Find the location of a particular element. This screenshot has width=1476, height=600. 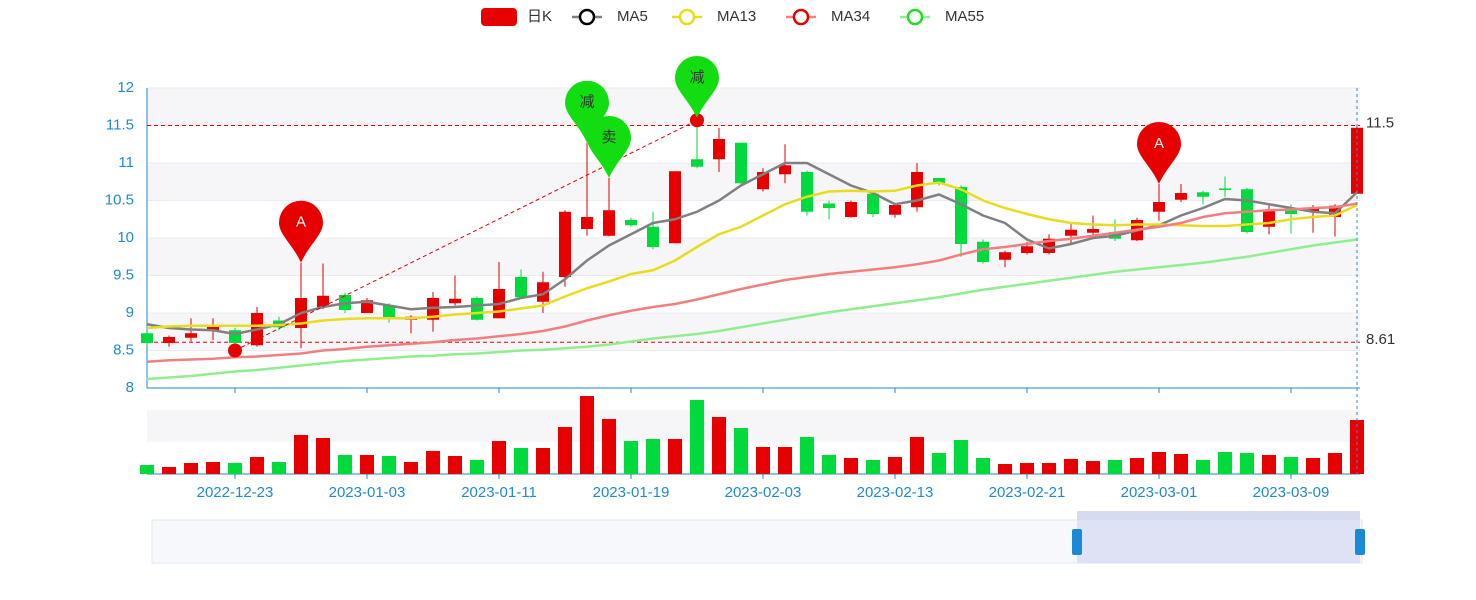

y-tick-label: 11 is located at coordinates (126, 162).